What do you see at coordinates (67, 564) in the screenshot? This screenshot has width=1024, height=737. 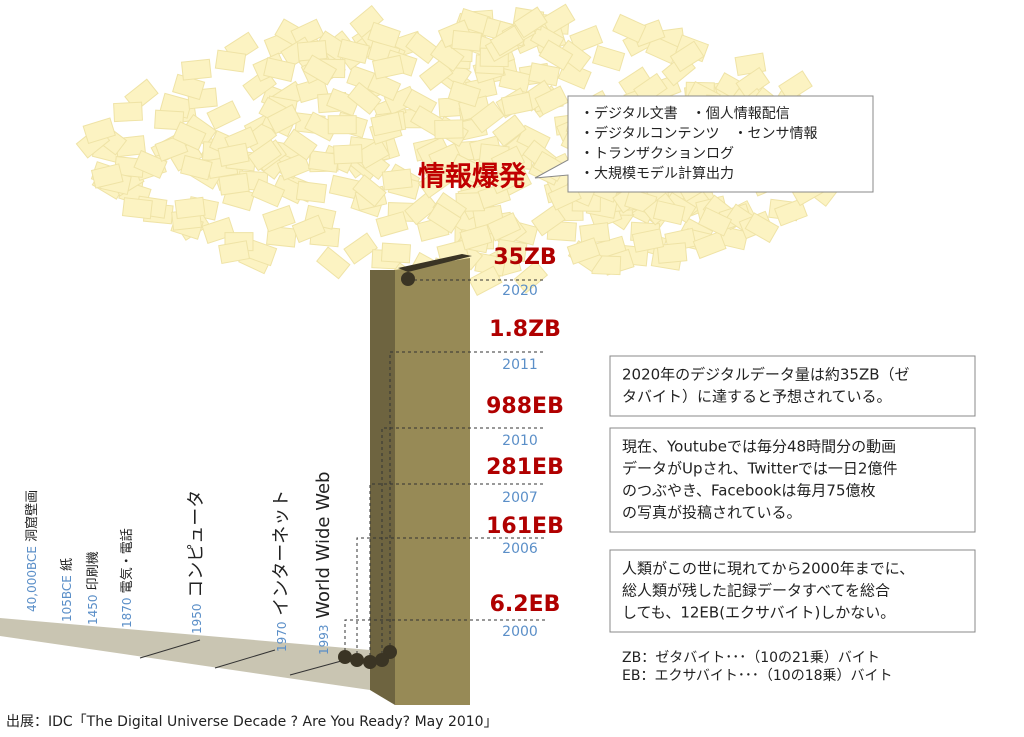 I see `timeline-event: 紙` at bounding box center [67, 564].